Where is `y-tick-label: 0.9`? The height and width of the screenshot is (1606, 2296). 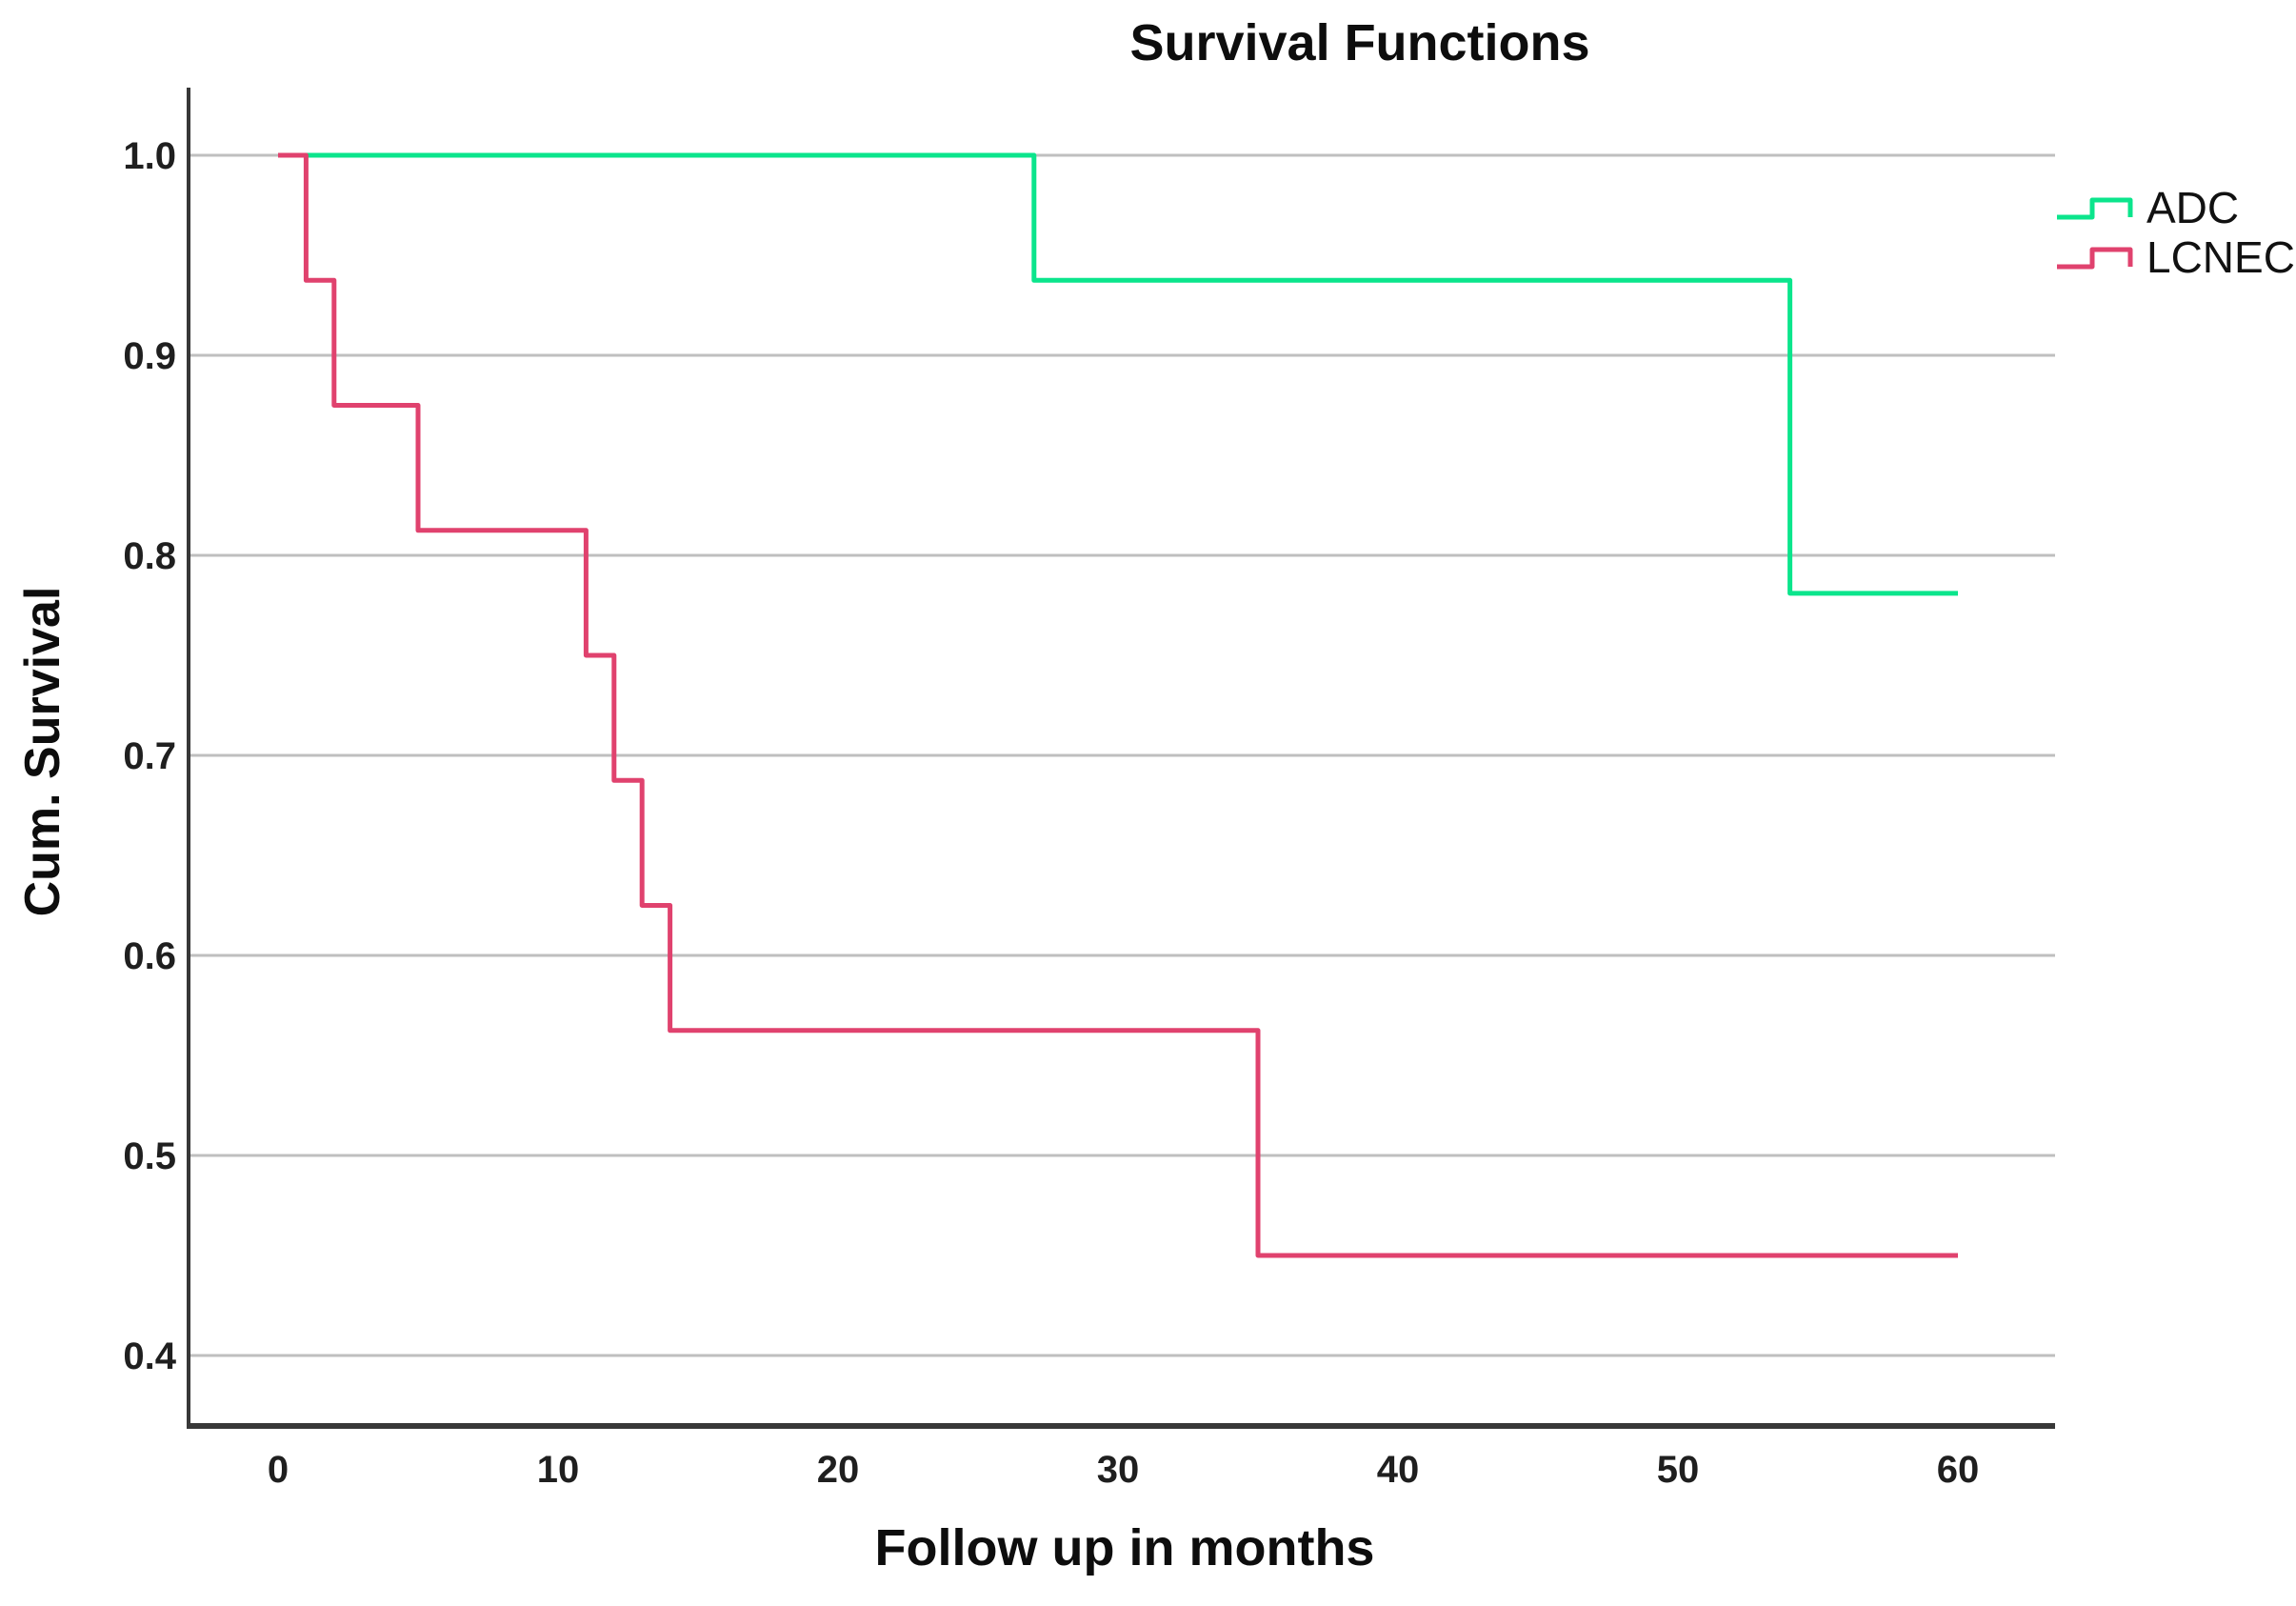 y-tick-label: 0.9 is located at coordinates (150, 356).